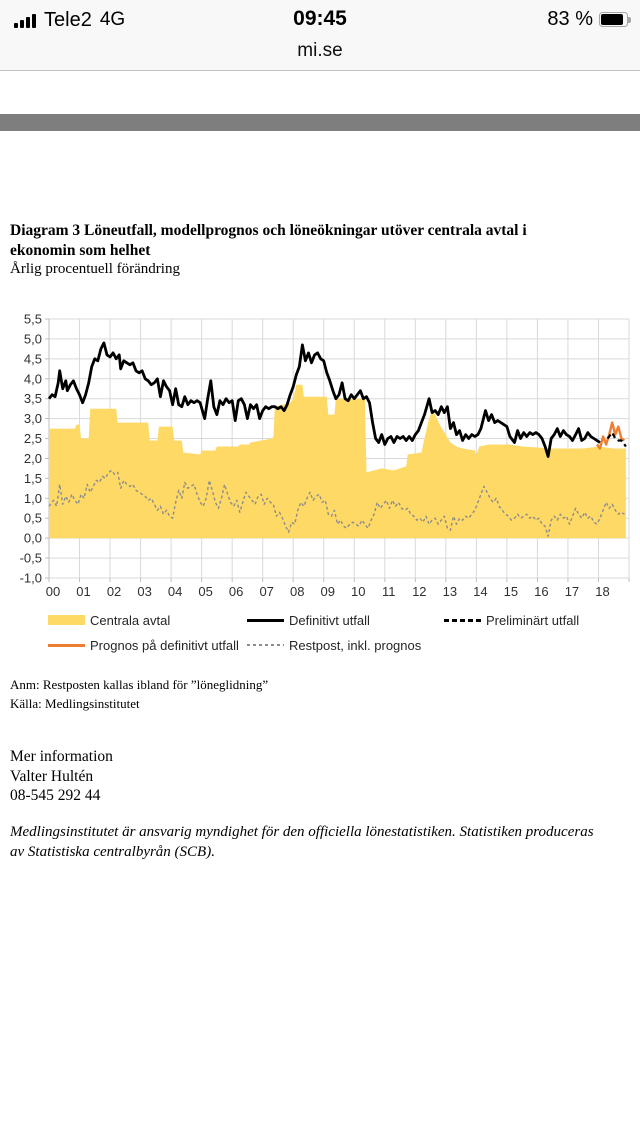  Describe the element at coordinates (61, 756) in the screenshot. I see `contact-heading: Mer information` at that location.